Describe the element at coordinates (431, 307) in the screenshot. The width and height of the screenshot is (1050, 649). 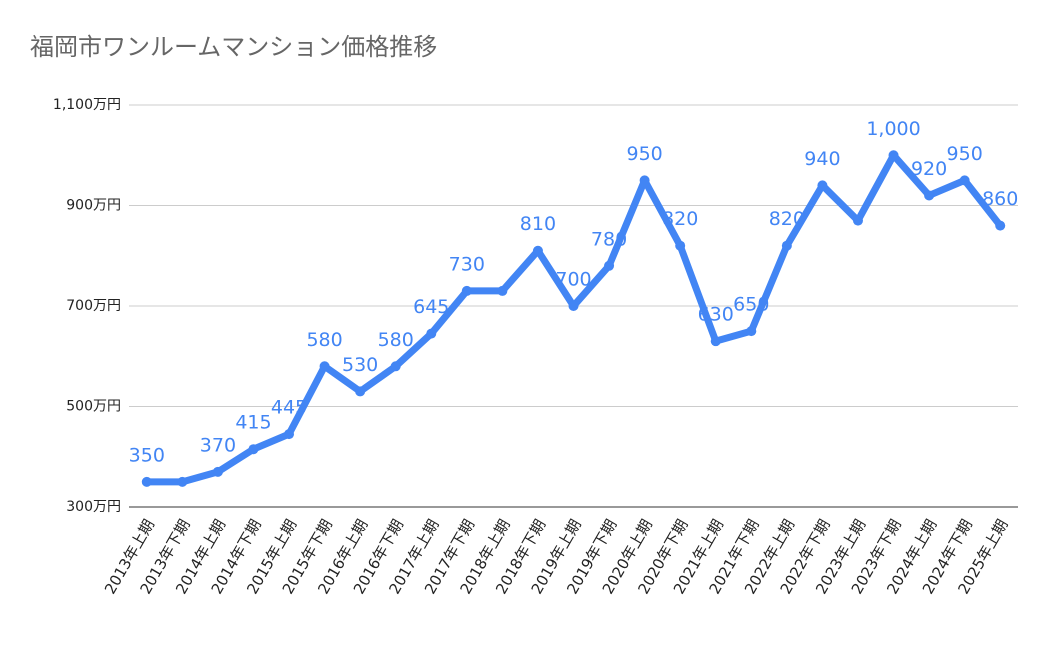
I see `value-label: 645` at that location.